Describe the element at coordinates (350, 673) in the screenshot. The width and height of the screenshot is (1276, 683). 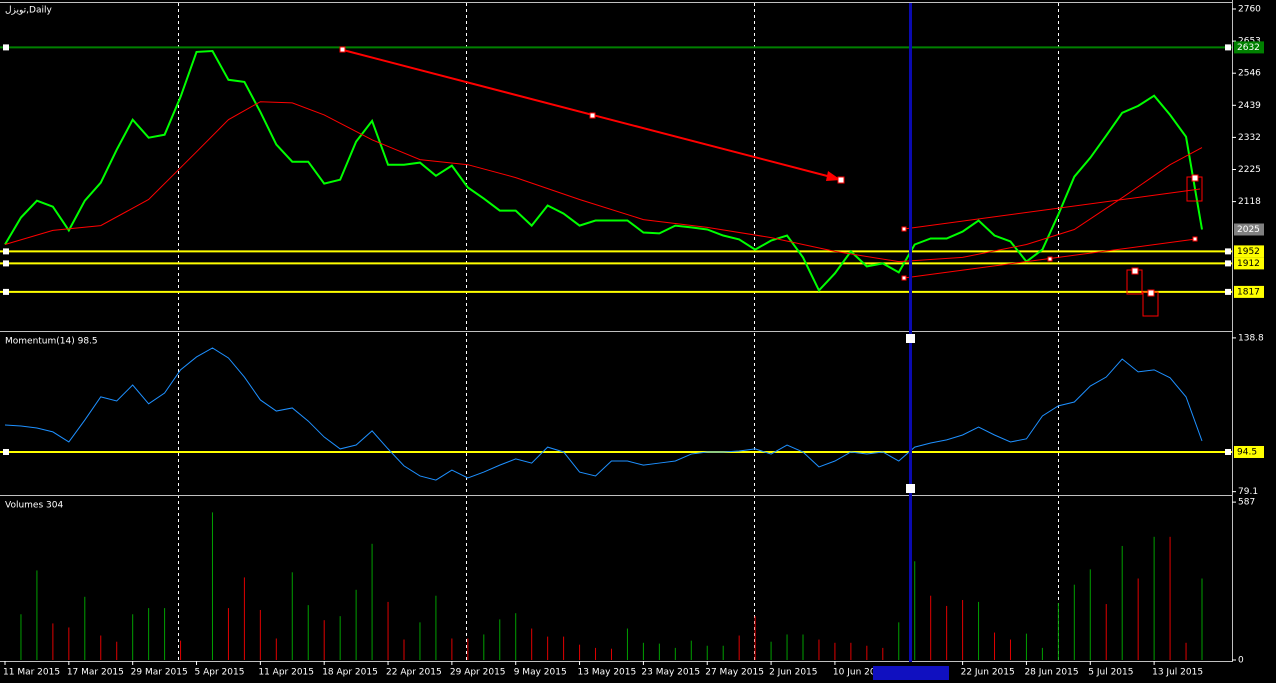
I see `x-tick-label: 18 Apr 2015` at that location.